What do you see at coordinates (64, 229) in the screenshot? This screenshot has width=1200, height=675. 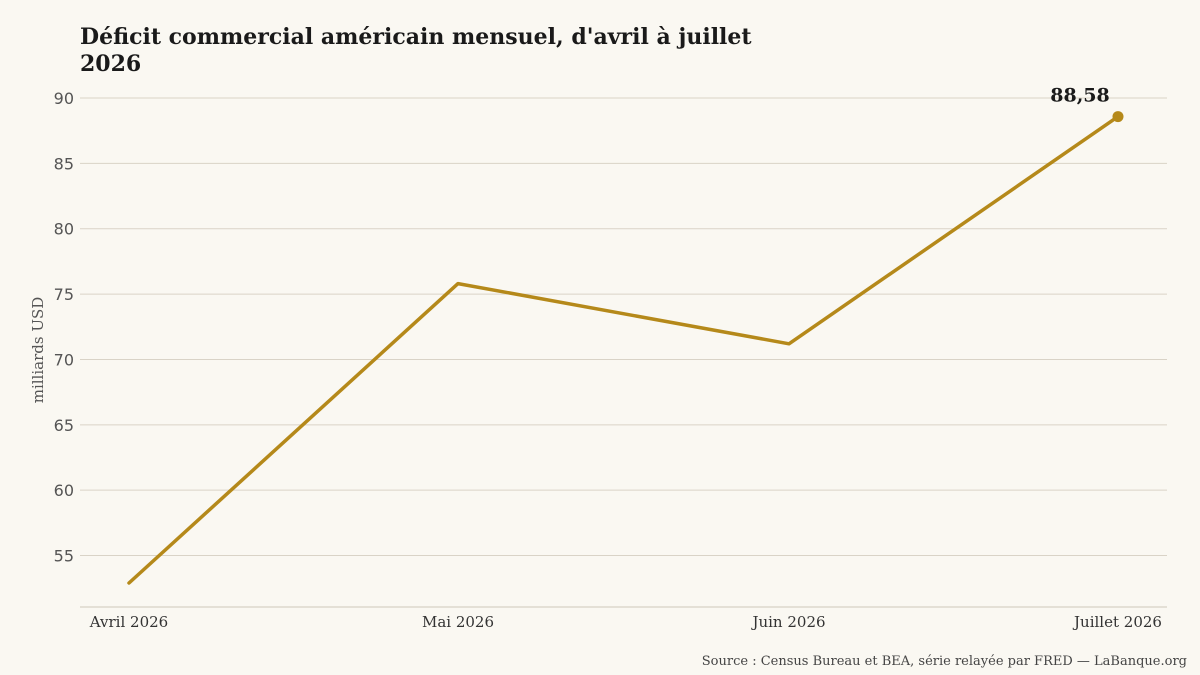 I see `y-tick-label: 80` at bounding box center [64, 229].